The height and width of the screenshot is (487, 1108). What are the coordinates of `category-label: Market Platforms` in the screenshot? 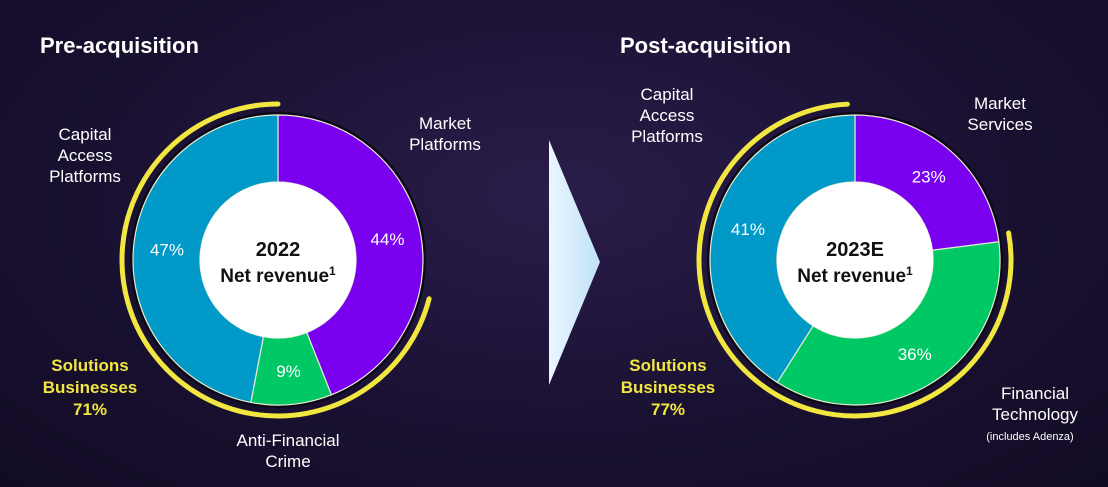 It's located at (445, 134).